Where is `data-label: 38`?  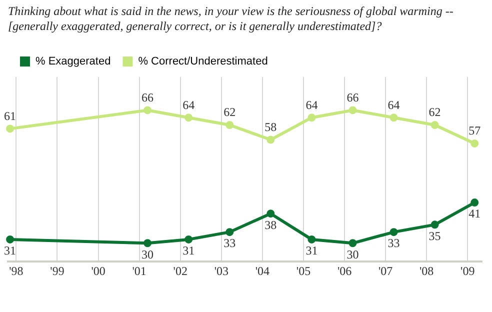 data-label: 38 is located at coordinates (270, 225).